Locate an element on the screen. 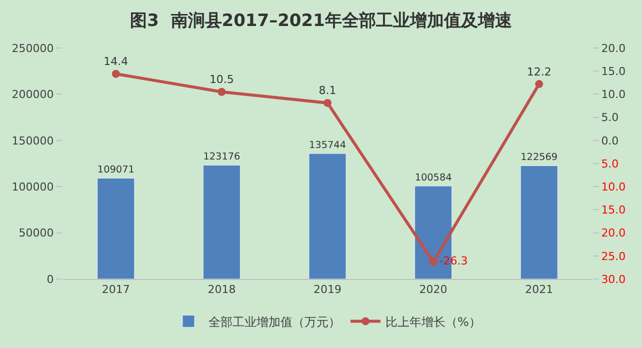  y2-tick-label: 25.0 is located at coordinates (613, 256).